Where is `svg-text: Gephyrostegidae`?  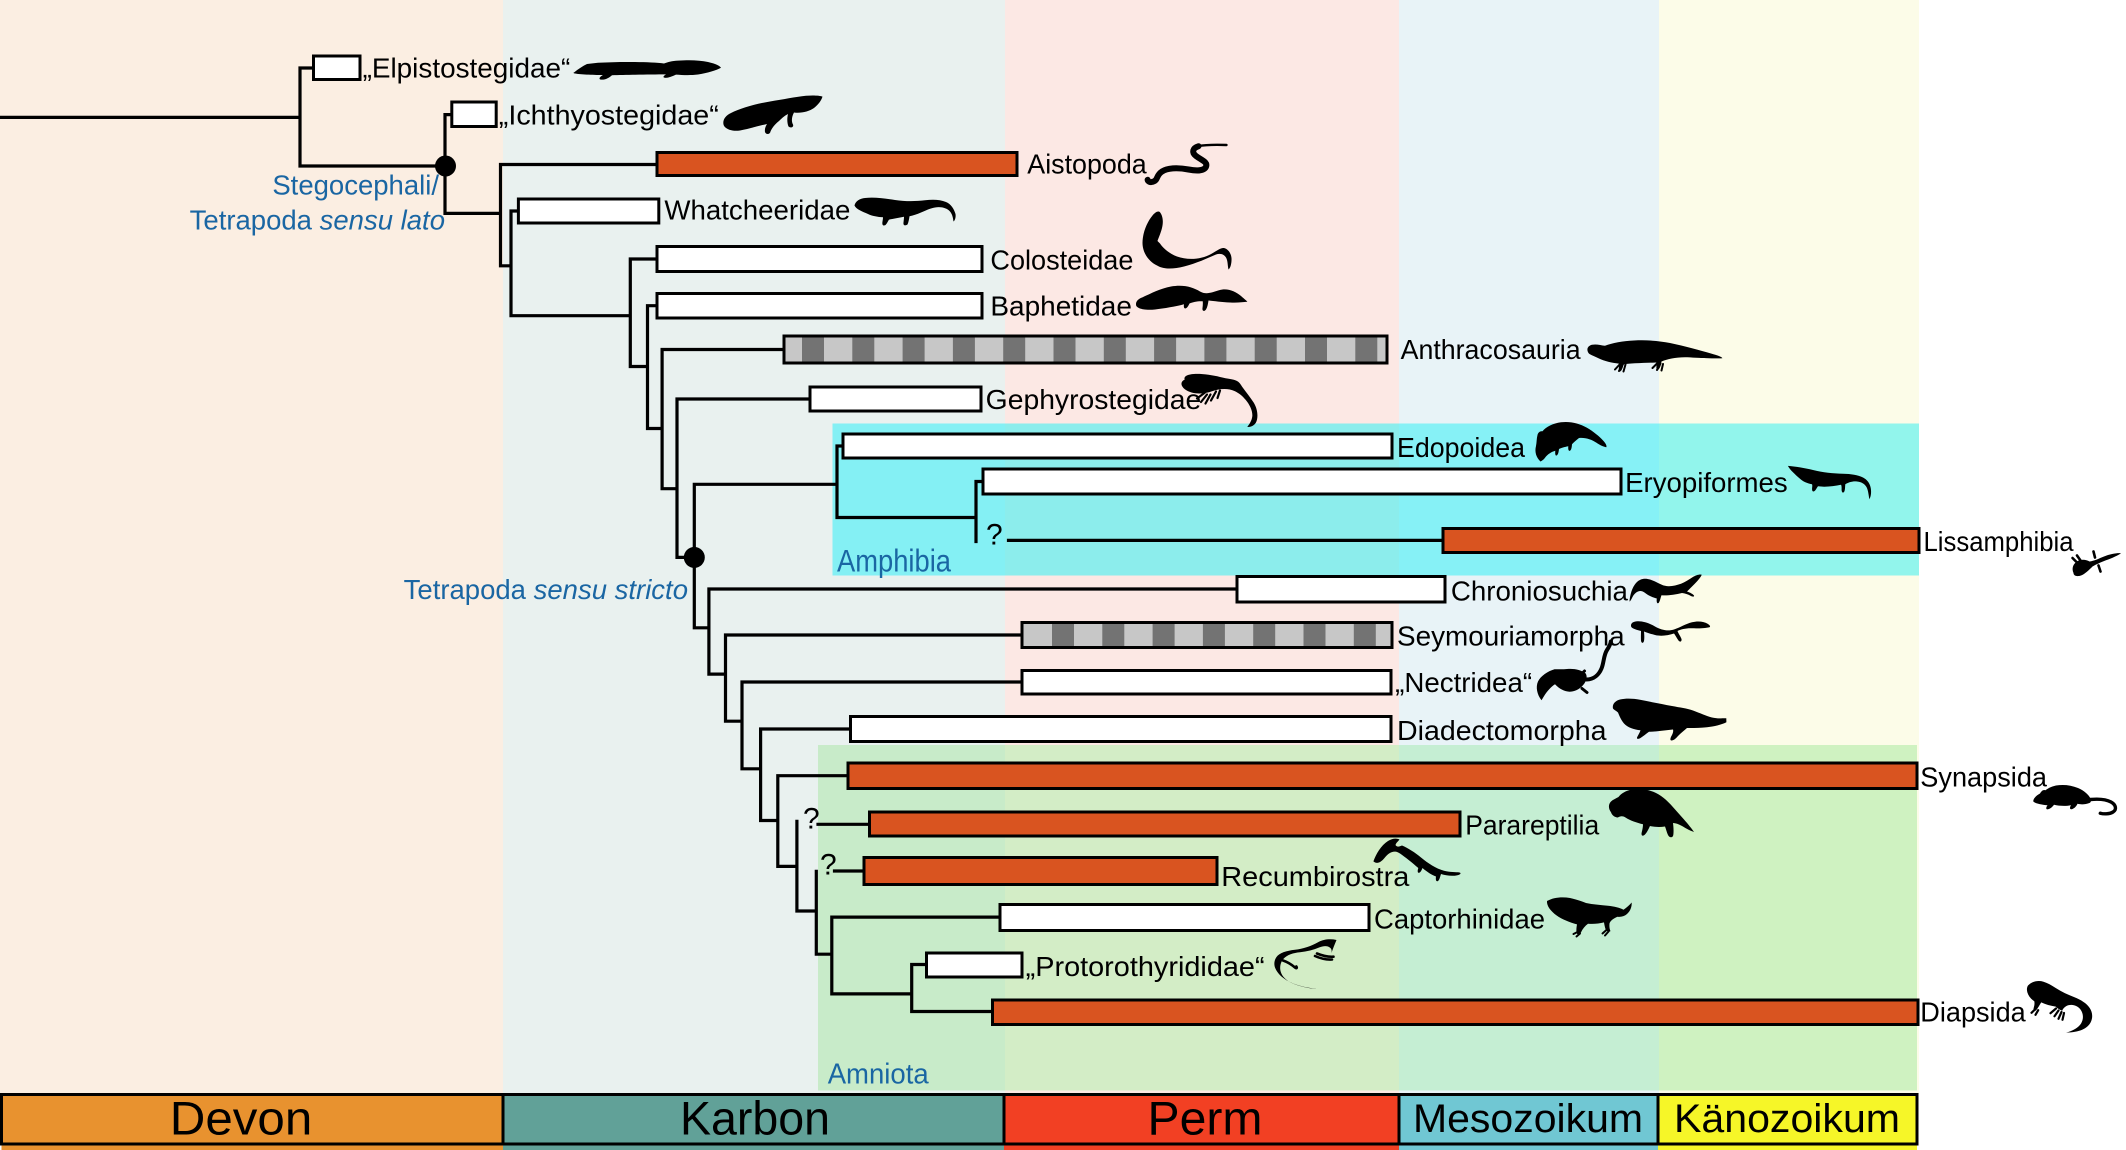
svg-text: Gephyrostegidae is located at coordinates (1094, 399).